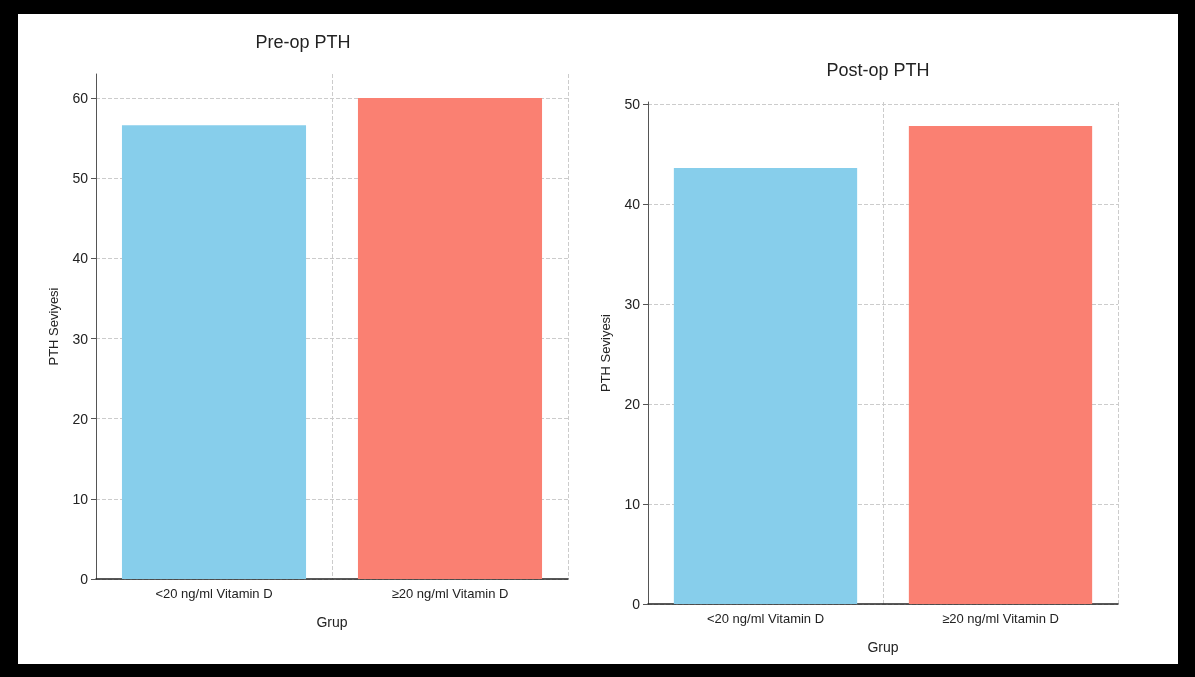  Describe the element at coordinates (878, 70) in the screenshot. I see `chart-title: Post-op PTH` at that location.